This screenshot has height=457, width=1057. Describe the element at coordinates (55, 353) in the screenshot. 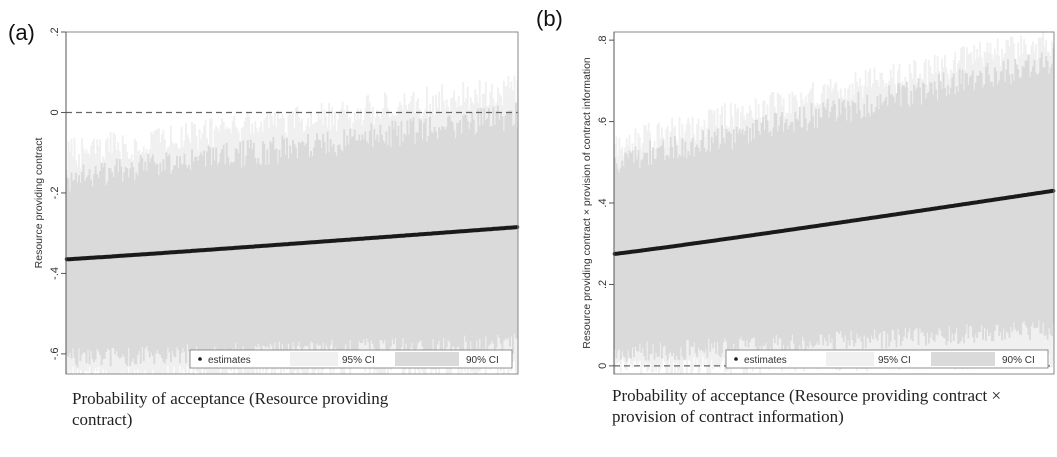

I see `y-tick-label: -.6` at that location.